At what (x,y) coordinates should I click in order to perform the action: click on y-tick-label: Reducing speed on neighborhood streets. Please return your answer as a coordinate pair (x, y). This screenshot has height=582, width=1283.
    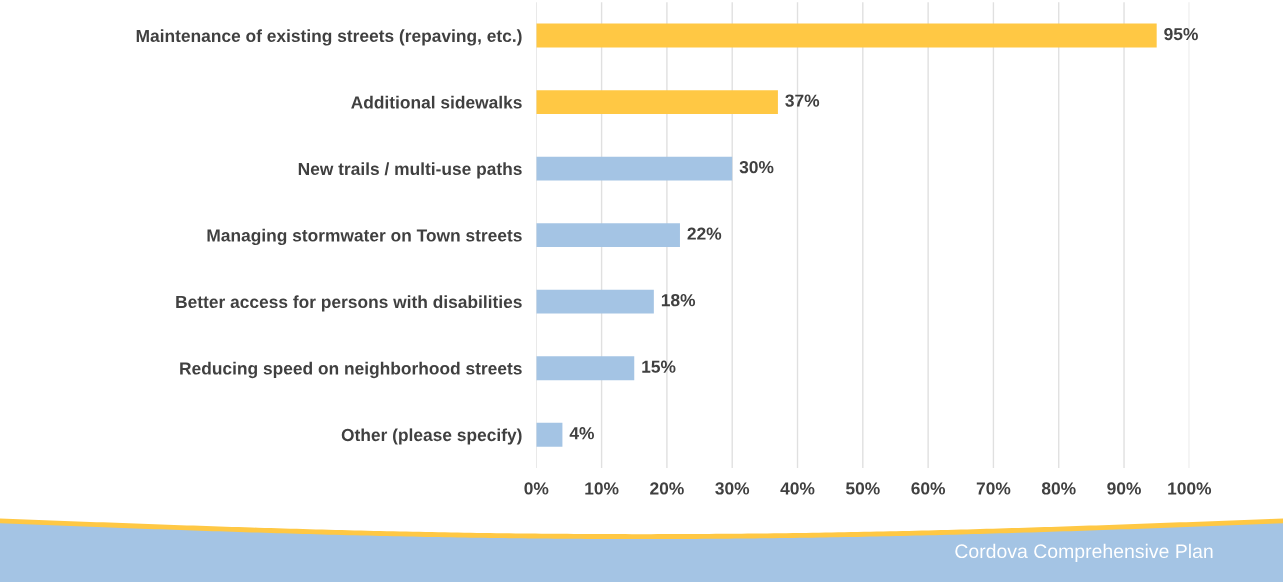
    Looking at the image, I should click on (351, 370).